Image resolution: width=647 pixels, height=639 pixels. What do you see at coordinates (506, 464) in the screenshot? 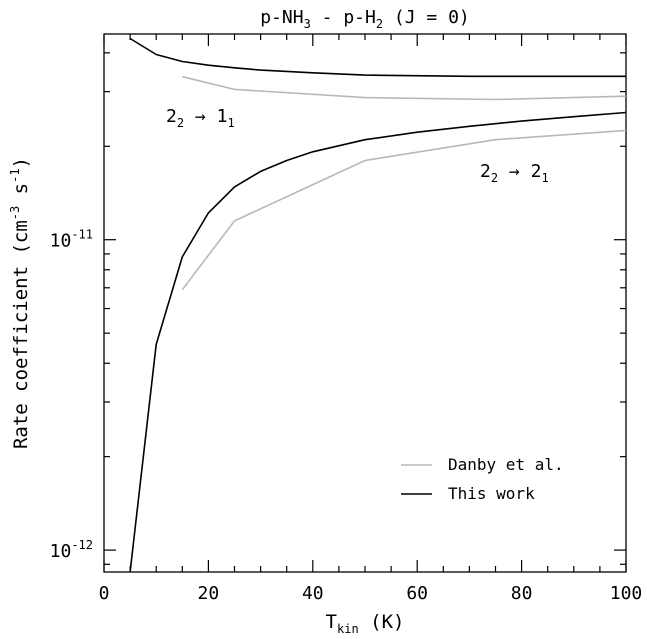
I see `legend-label-danby: Danby et al.` at bounding box center [506, 464].